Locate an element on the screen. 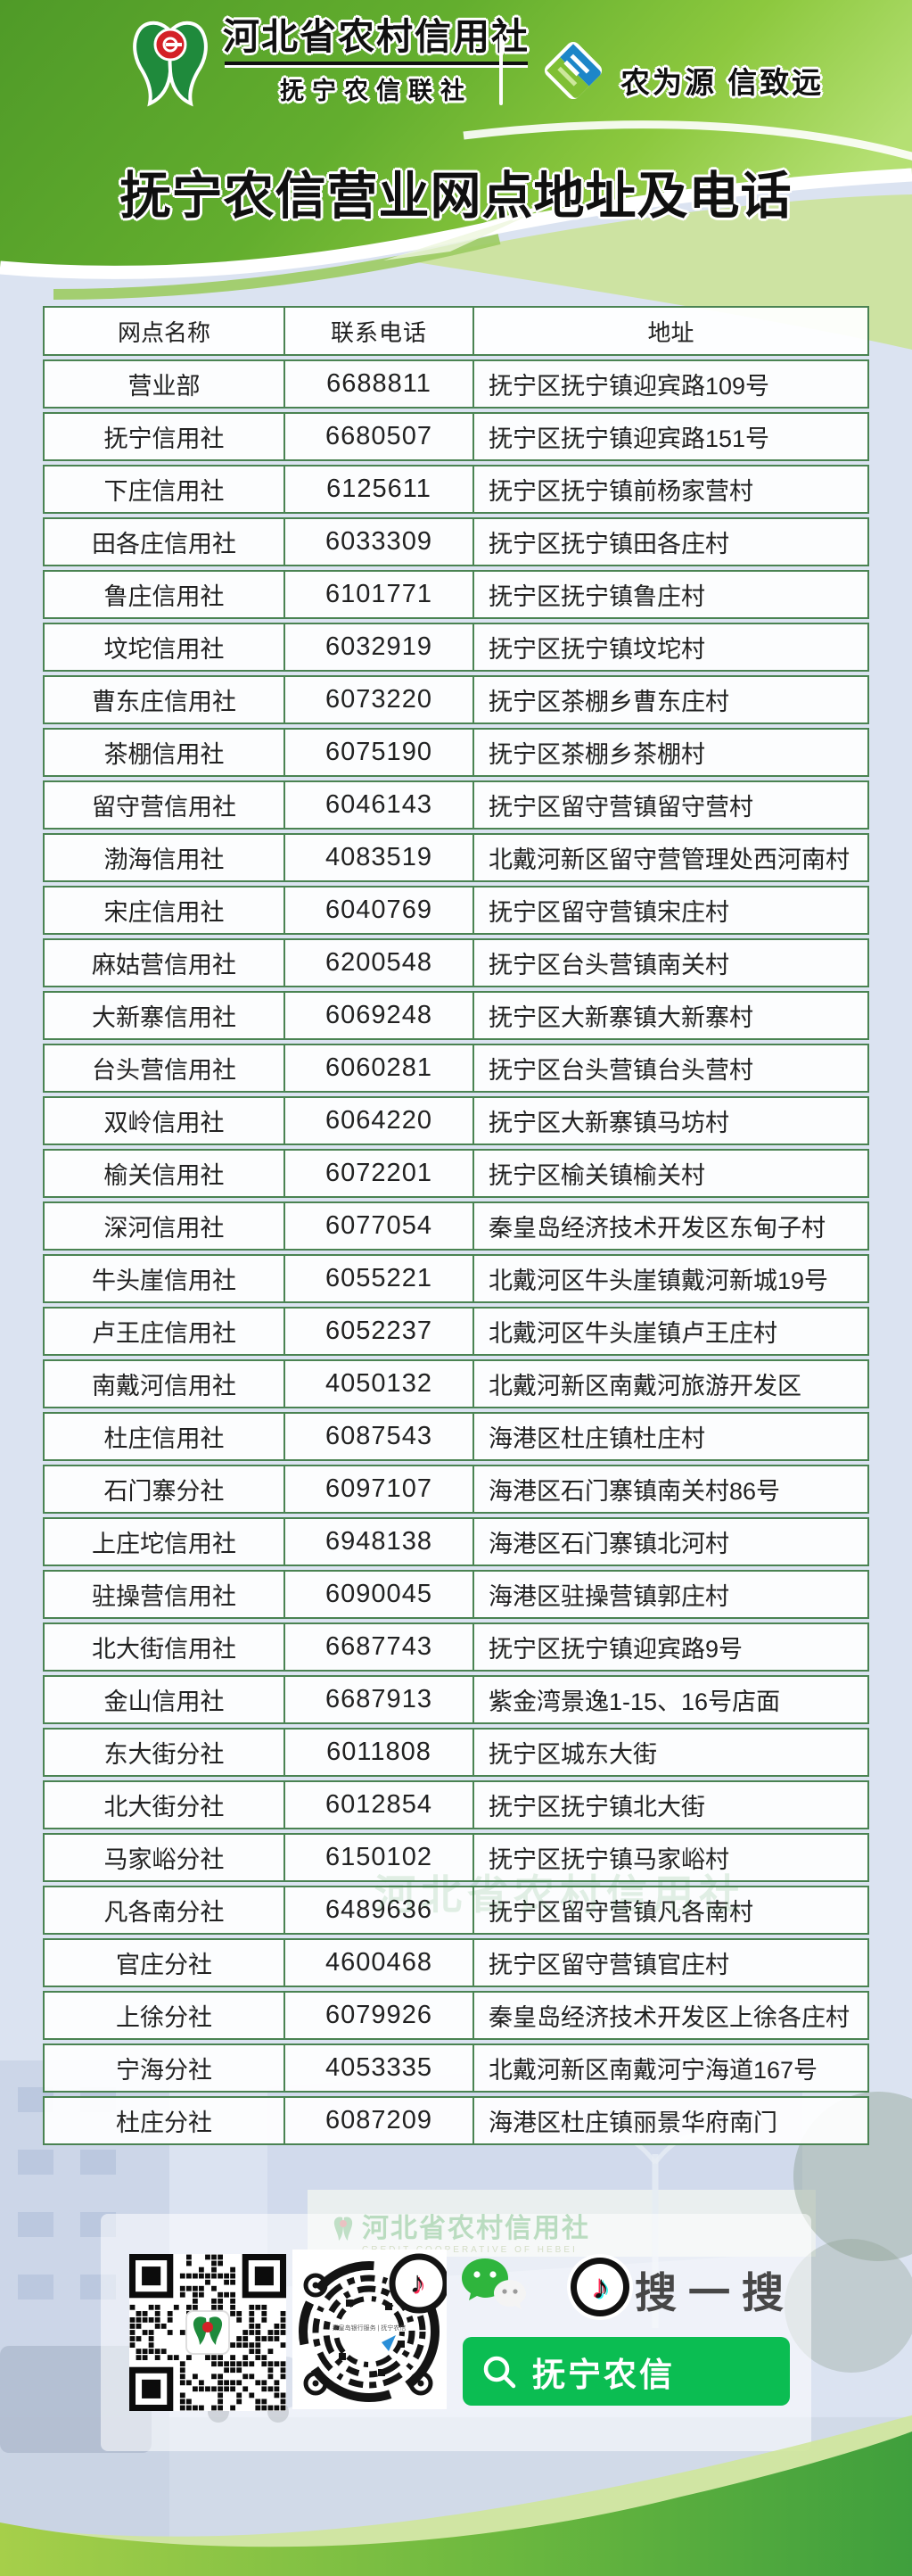 This screenshot has width=912, height=2576. branch-name-cell: 凡各南分社 is located at coordinates (164, 1913).